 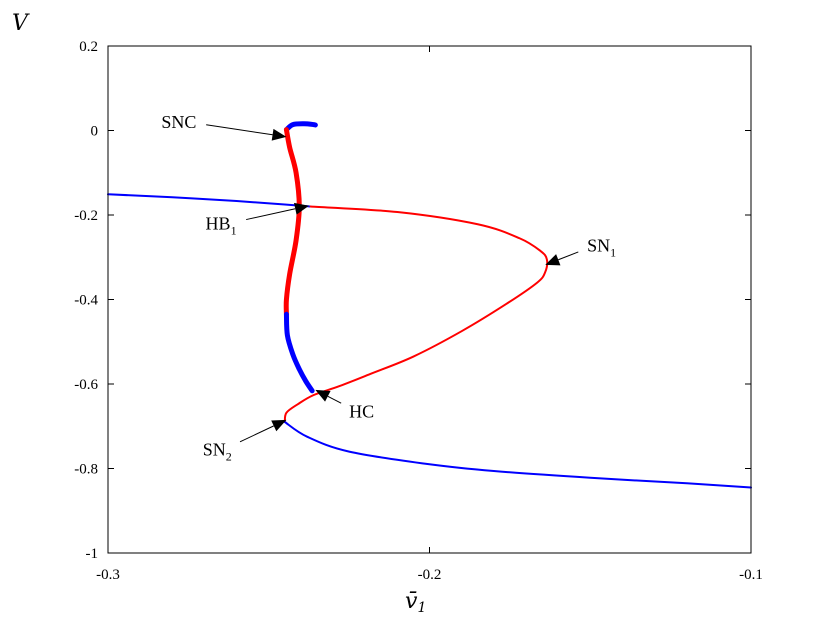 I want to click on y-tick-label: -1, so click(x=92, y=554).